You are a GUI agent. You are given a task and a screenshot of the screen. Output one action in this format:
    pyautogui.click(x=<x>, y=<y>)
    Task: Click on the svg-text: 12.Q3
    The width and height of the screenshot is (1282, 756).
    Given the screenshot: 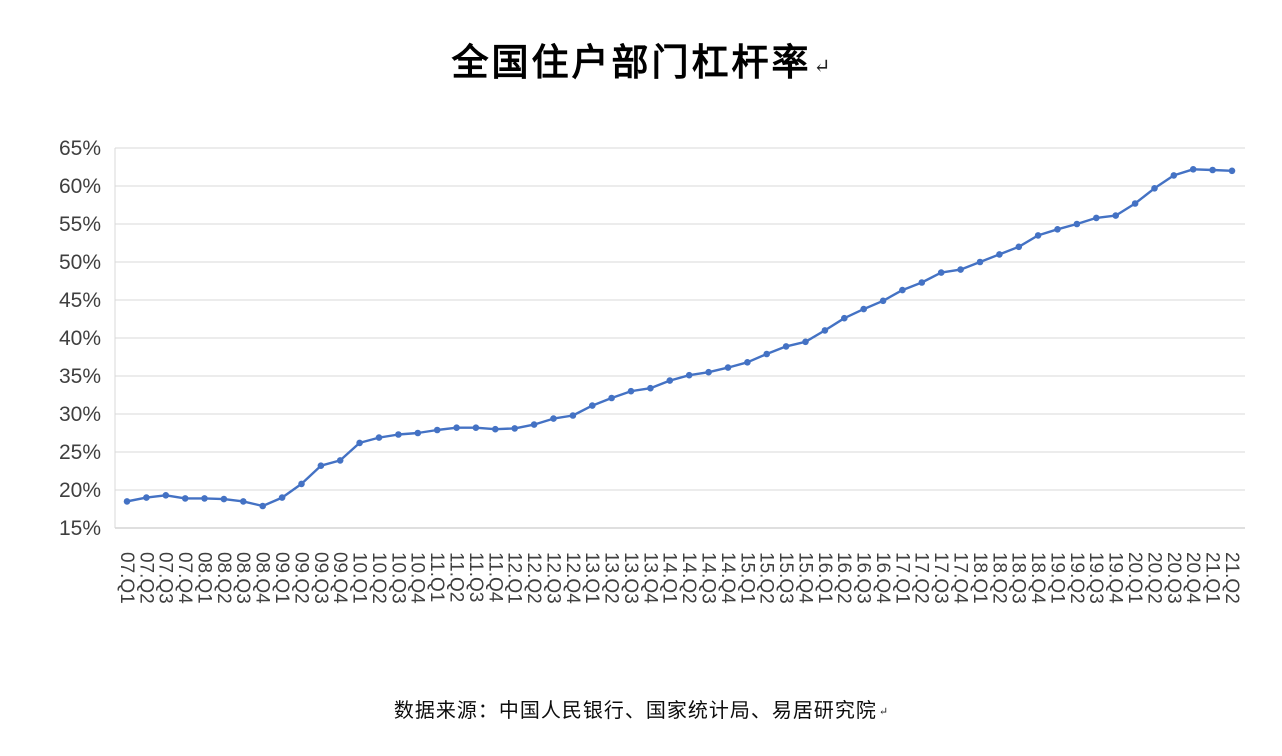 What is the action you would take?
    pyautogui.click(x=552, y=578)
    